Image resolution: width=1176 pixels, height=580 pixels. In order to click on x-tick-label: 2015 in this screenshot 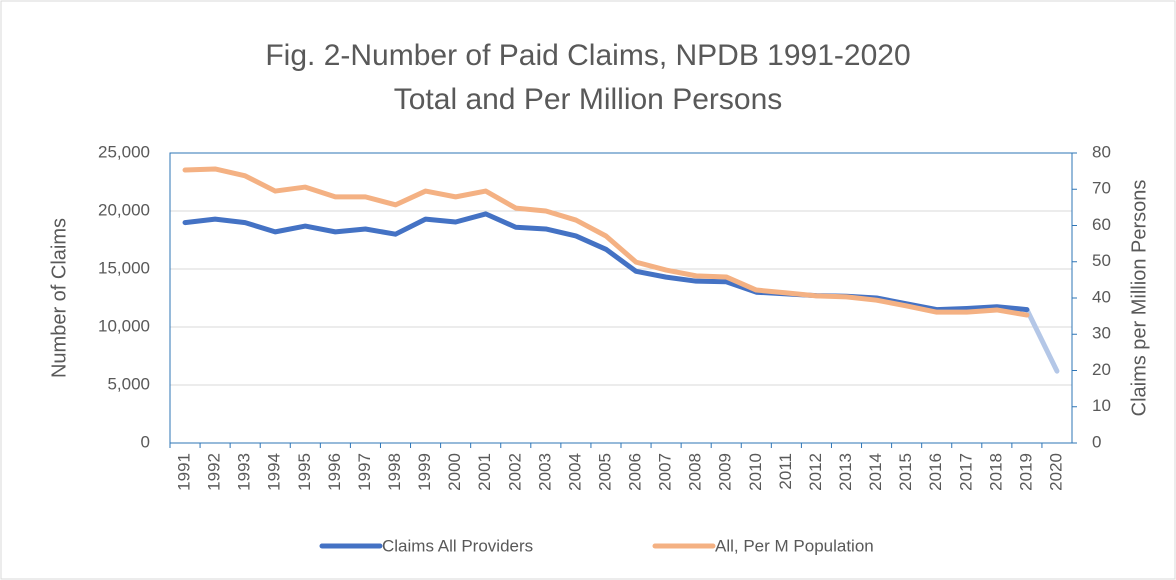, I will do `click(905, 472)`.